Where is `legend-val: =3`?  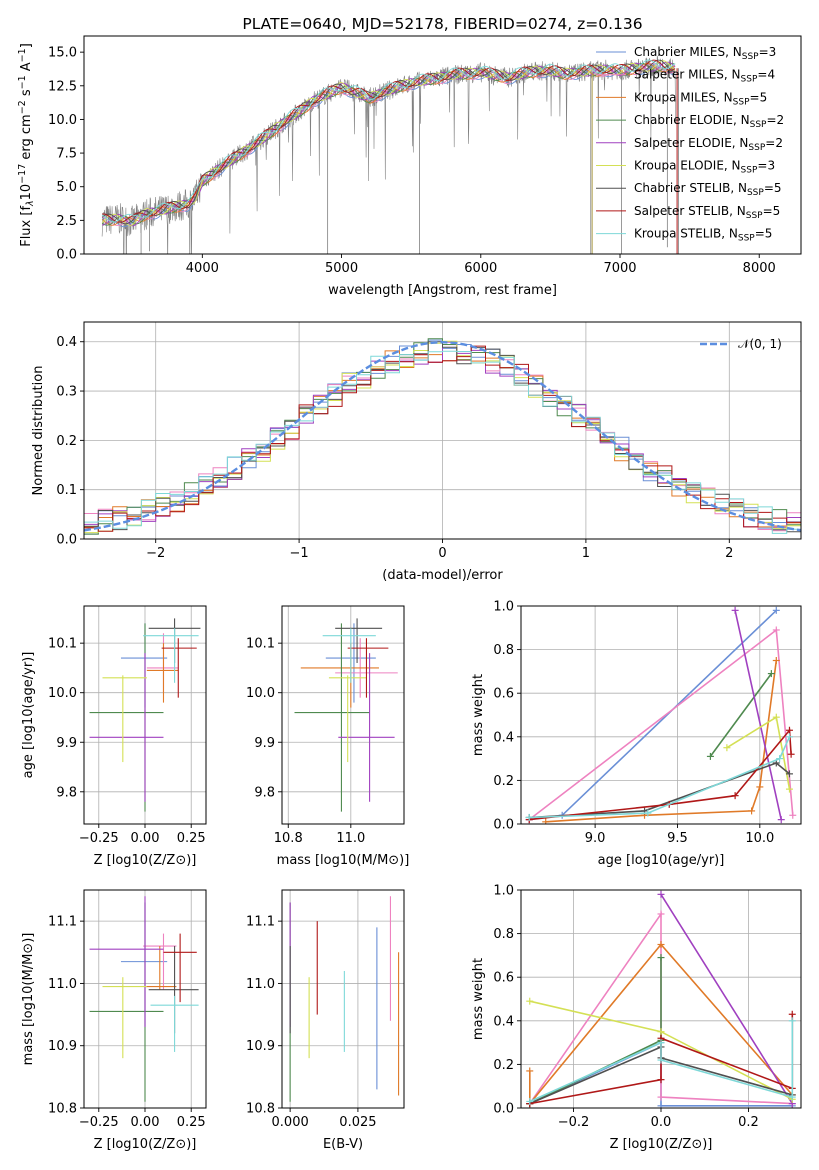
legend-val: =3 is located at coordinates (766, 166).